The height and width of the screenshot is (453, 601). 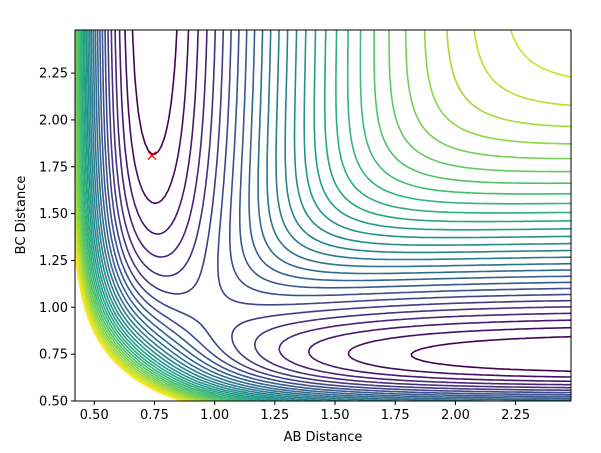 I want to click on x-tick-label: 1.75, so click(x=395, y=415).